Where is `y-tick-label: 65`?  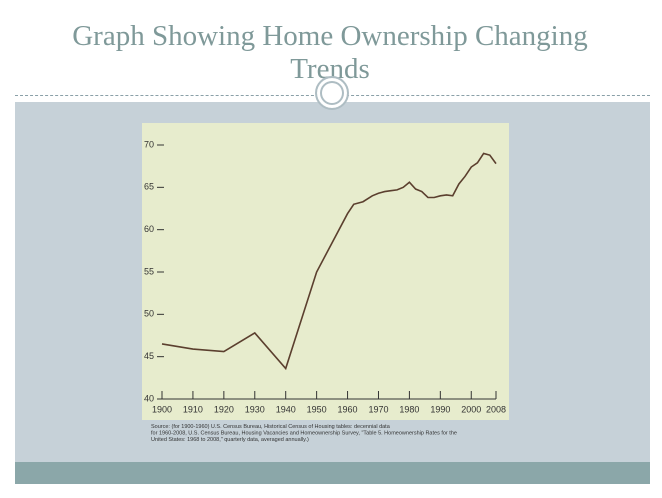
y-tick-label: 65 is located at coordinates (149, 187).